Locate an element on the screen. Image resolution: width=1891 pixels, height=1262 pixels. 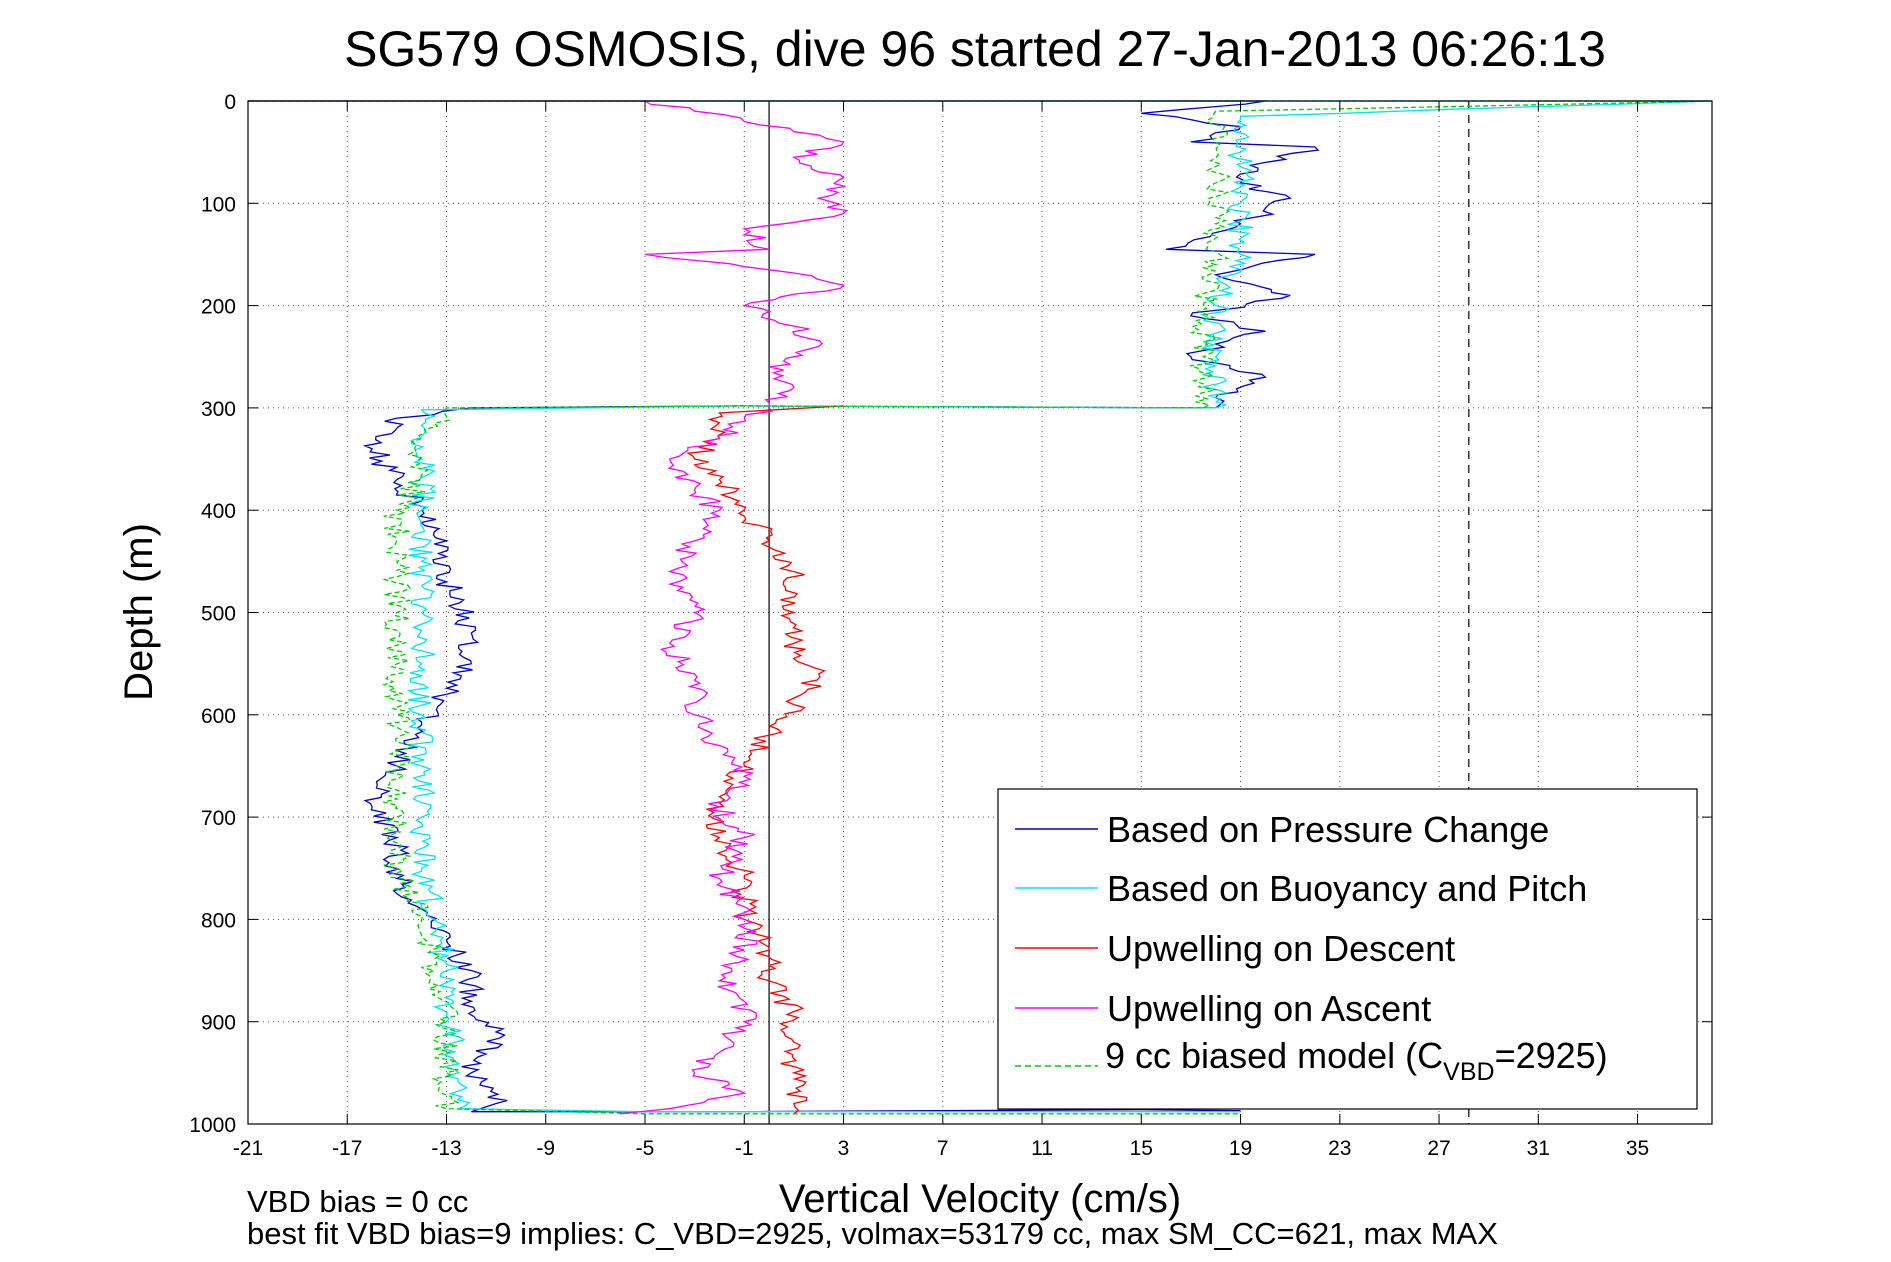
x-tick-label: -21 is located at coordinates (248, 1148).